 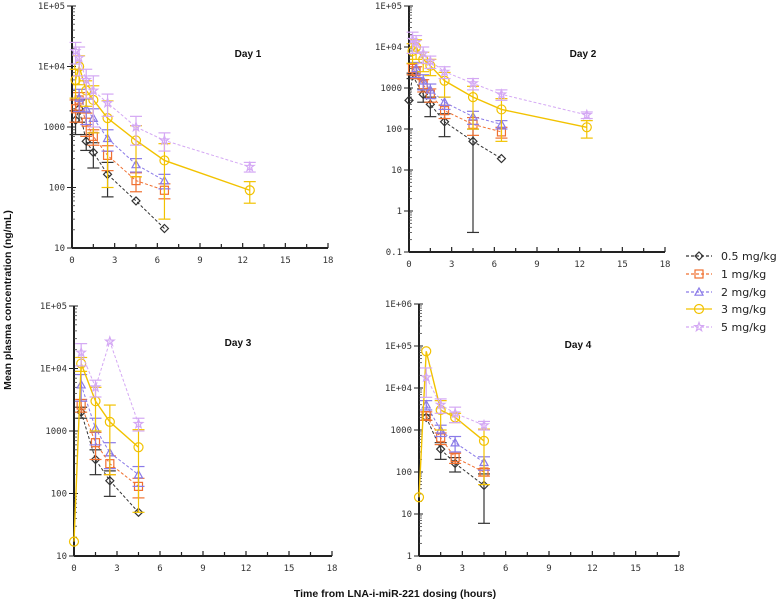 What do you see at coordinates (583, 54) in the screenshot?
I see `panel-title: Day 2` at bounding box center [583, 54].